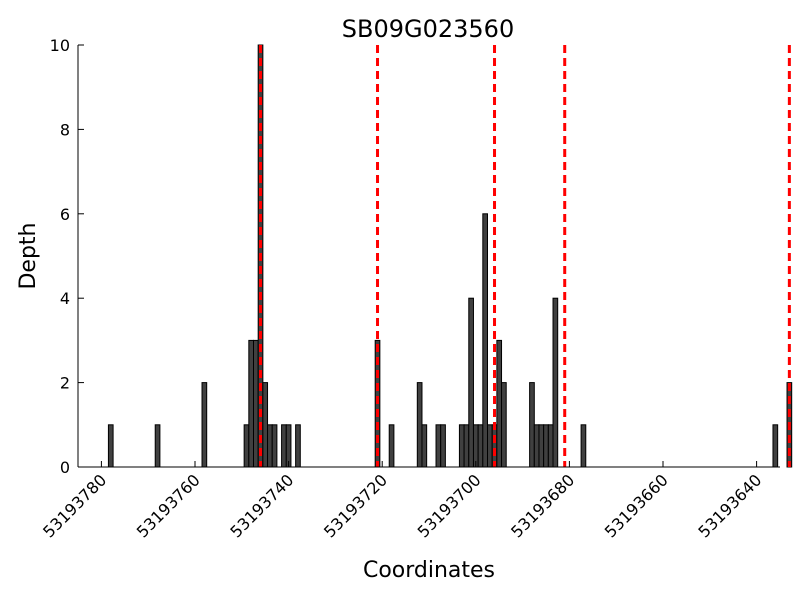 Image resolution: width=800 pixels, height=600 pixels. What do you see at coordinates (428, 29) in the screenshot?
I see `chart-title: SB09G023560` at bounding box center [428, 29].